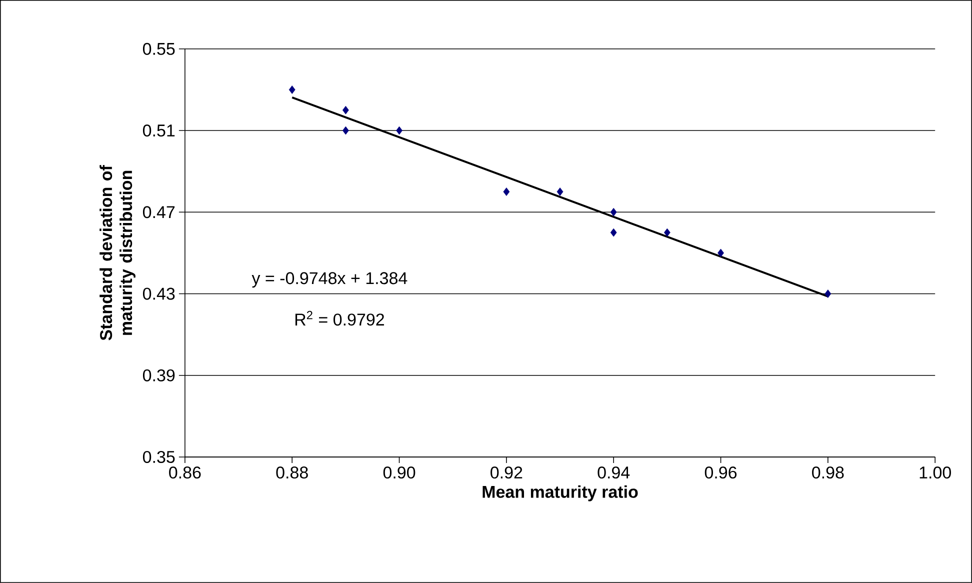 This screenshot has width=972, height=583. What do you see at coordinates (185, 472) in the screenshot?
I see `x-tick-label: 0.86` at bounding box center [185, 472].